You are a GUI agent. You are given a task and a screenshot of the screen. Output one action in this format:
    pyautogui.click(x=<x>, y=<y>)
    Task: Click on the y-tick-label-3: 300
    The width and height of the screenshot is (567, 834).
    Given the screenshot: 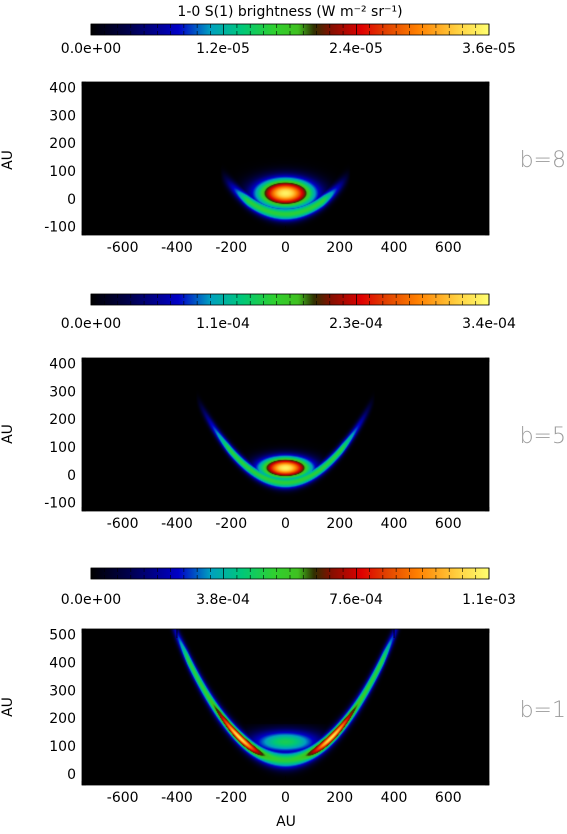 What is the action you would take?
    pyautogui.click(x=62, y=691)
    